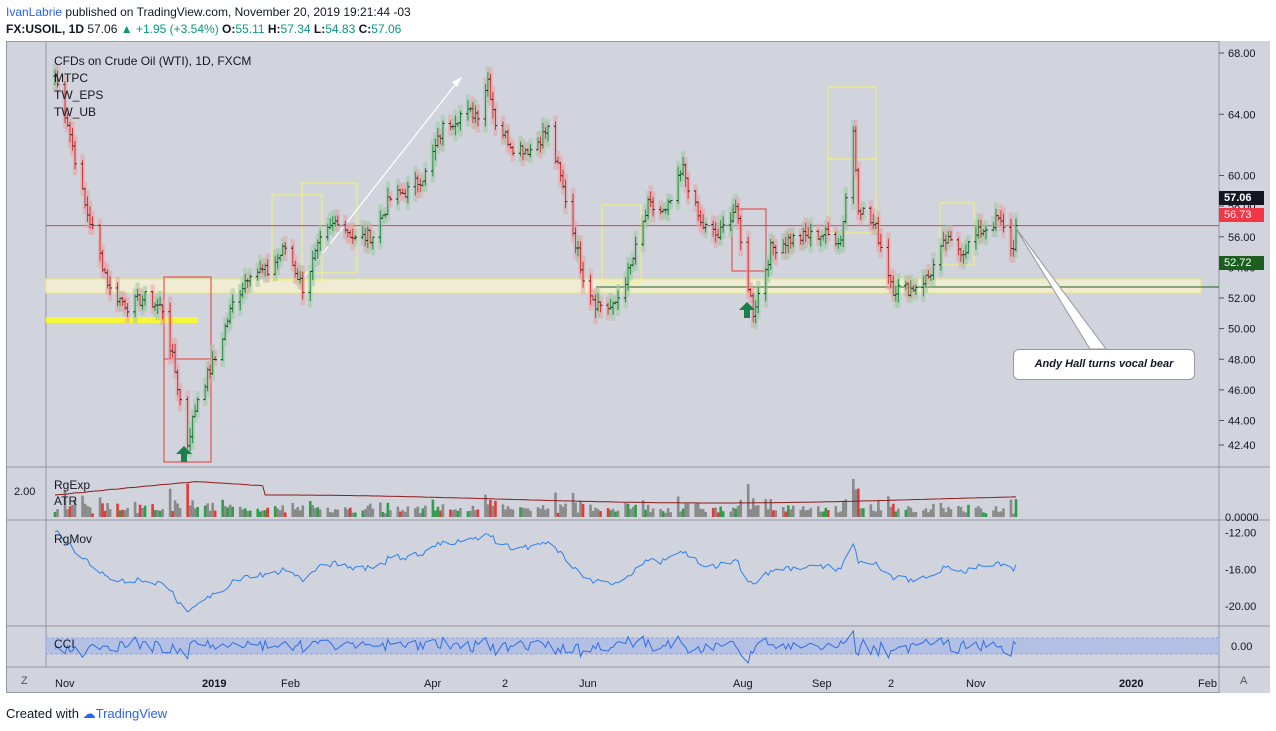  I want to click on red-level-tag: 56.73, so click(1241, 215).